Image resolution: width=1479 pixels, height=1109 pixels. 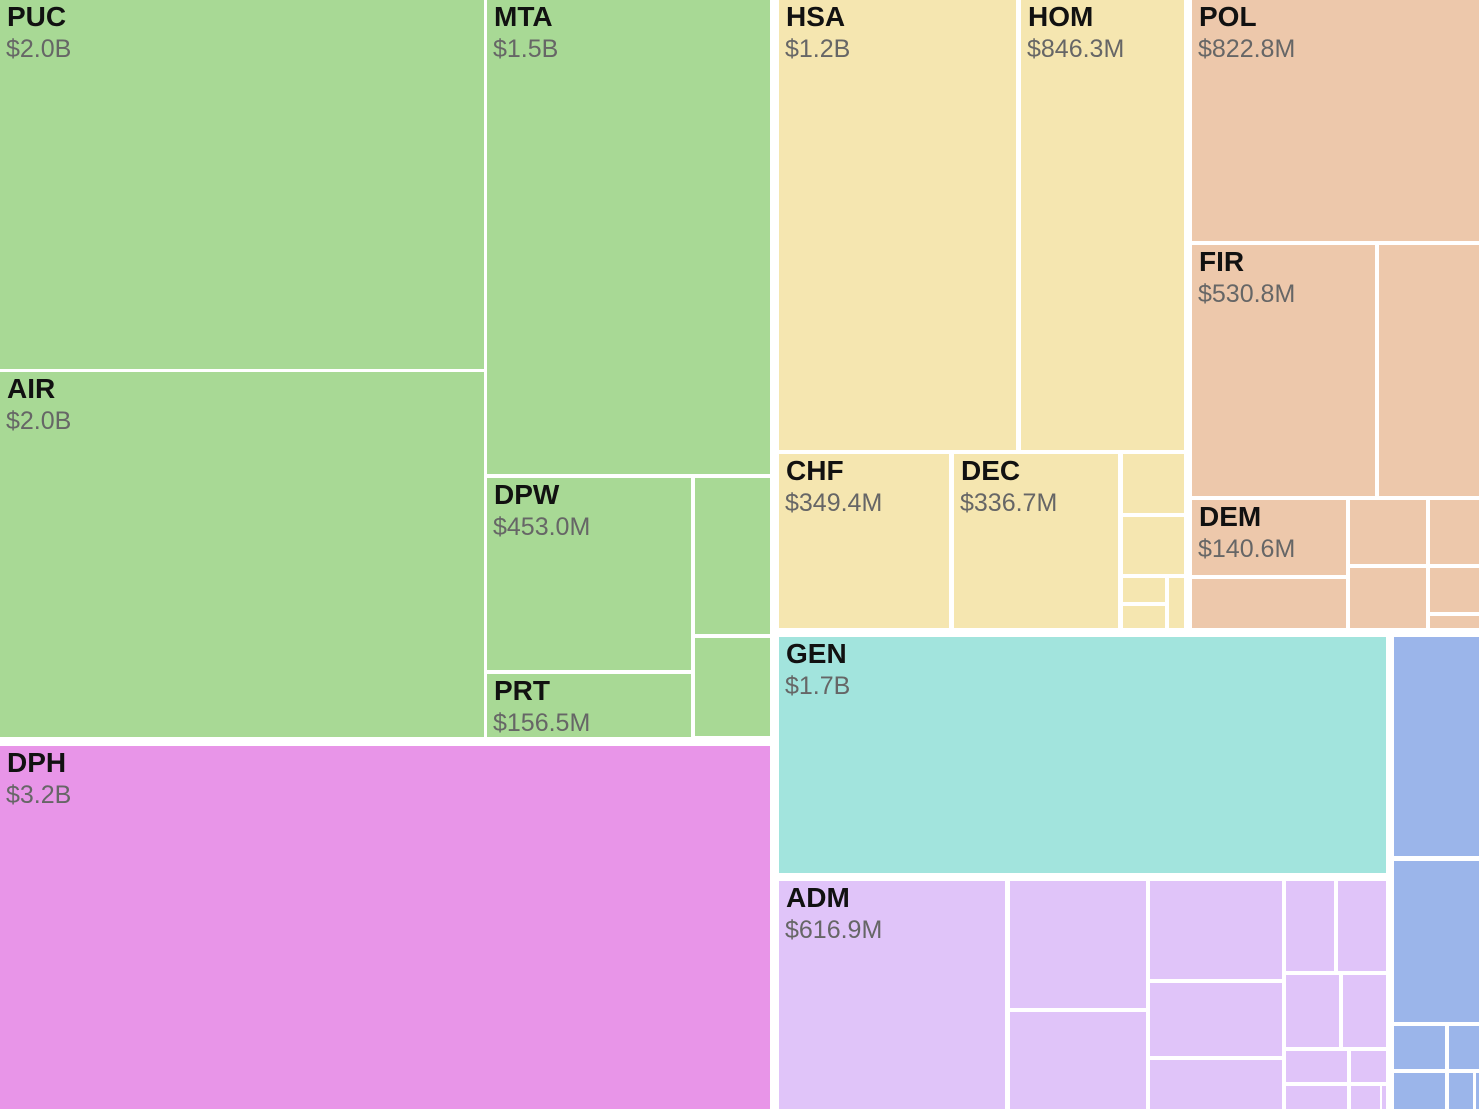 What do you see at coordinates (818, 897) in the screenshot?
I see `tile-code-label: ADM` at bounding box center [818, 897].